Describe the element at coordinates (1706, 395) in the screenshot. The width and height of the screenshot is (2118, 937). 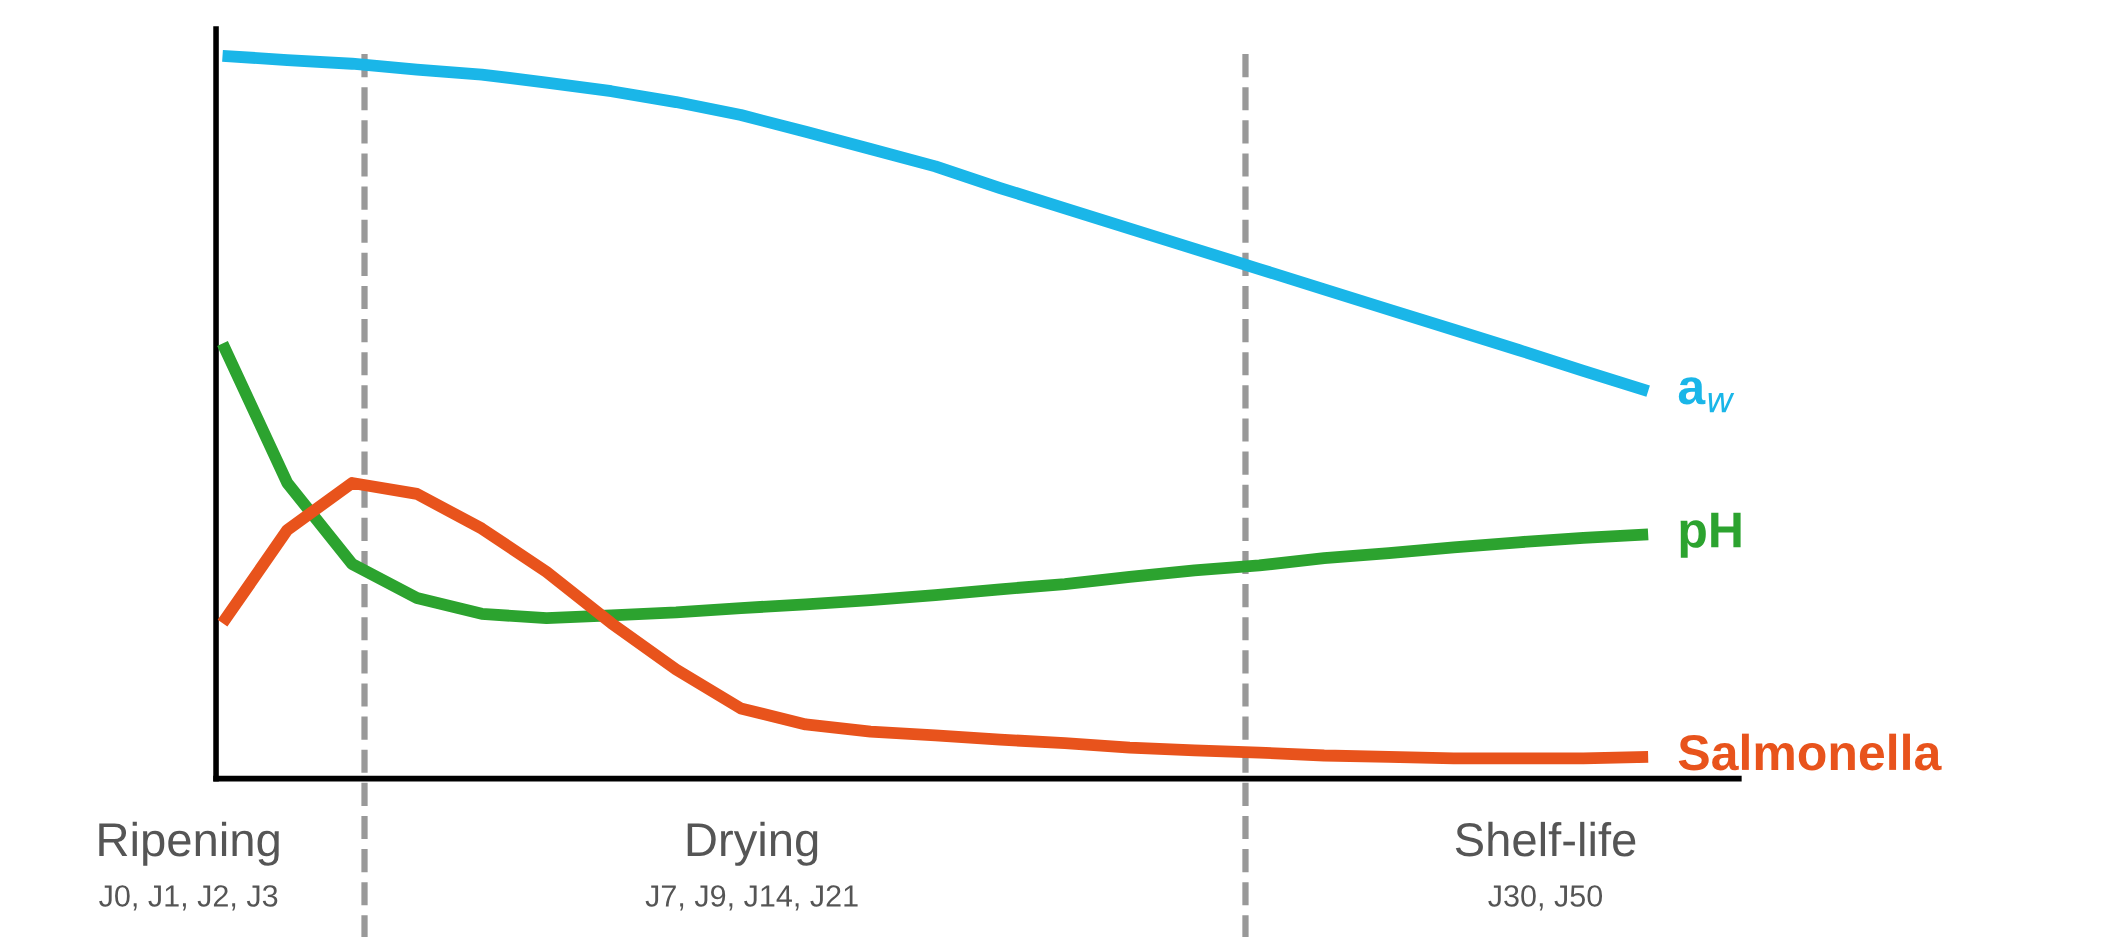
I see `series-label: a$_{w}$` at that location.